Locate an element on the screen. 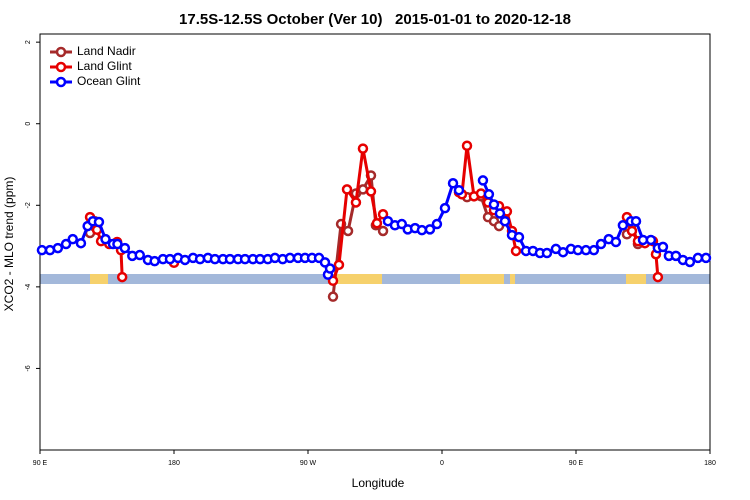 The width and height of the screenshot is (750, 500). surface-strip is located at coordinates (375, 279).